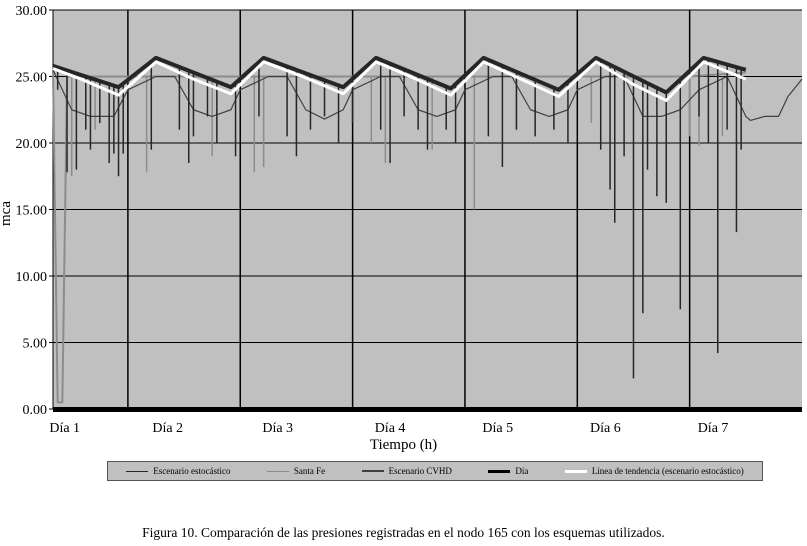 The height and width of the screenshot is (546, 807). I want to click on legend-item: Día, so click(508, 471).